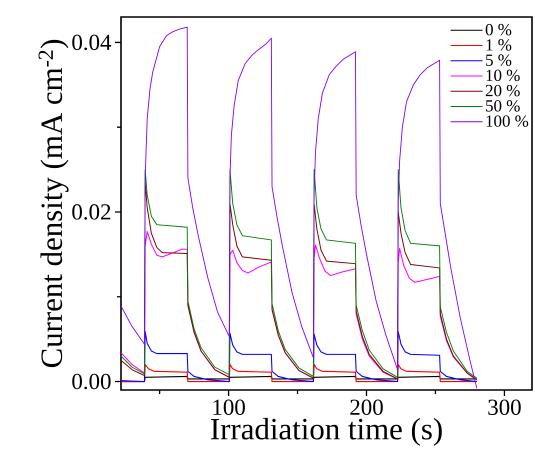 The width and height of the screenshot is (535, 467). Describe the element at coordinates (499, 30) in the screenshot. I see `legend-label: 0 %` at that location.